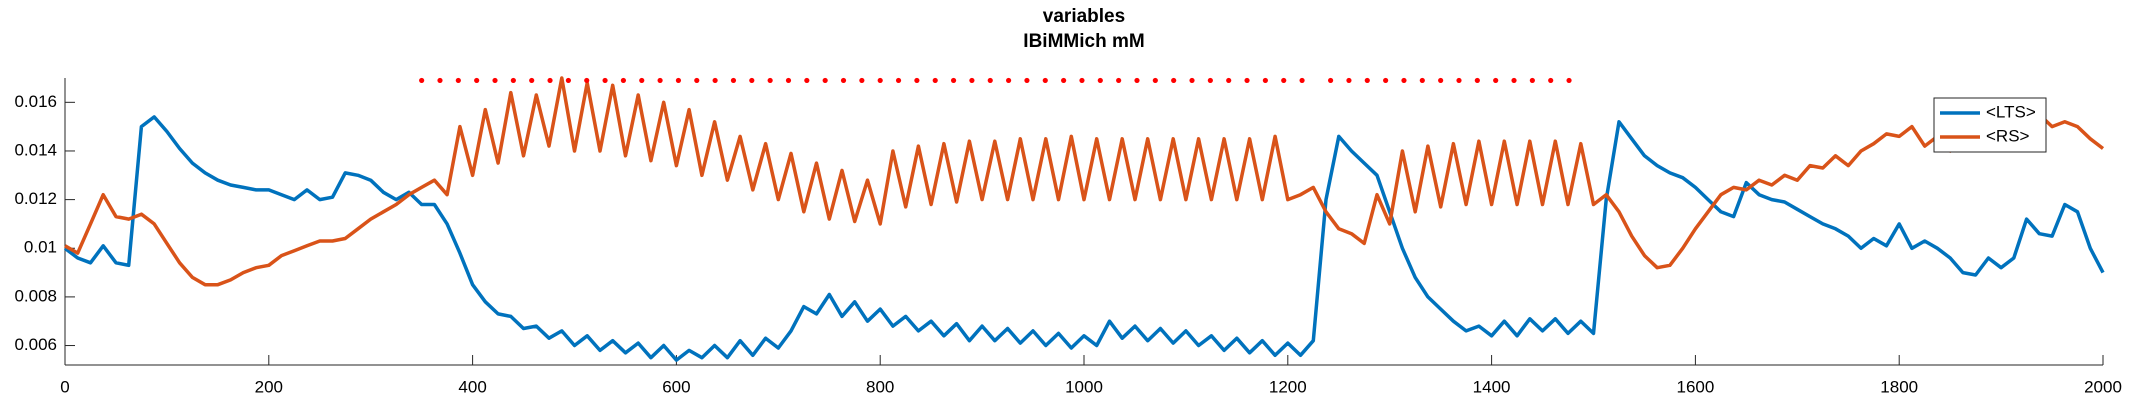 The image size is (2133, 400). What do you see at coordinates (1492, 386) in the screenshot?
I see `x-tick-label: 1400` at bounding box center [1492, 386].